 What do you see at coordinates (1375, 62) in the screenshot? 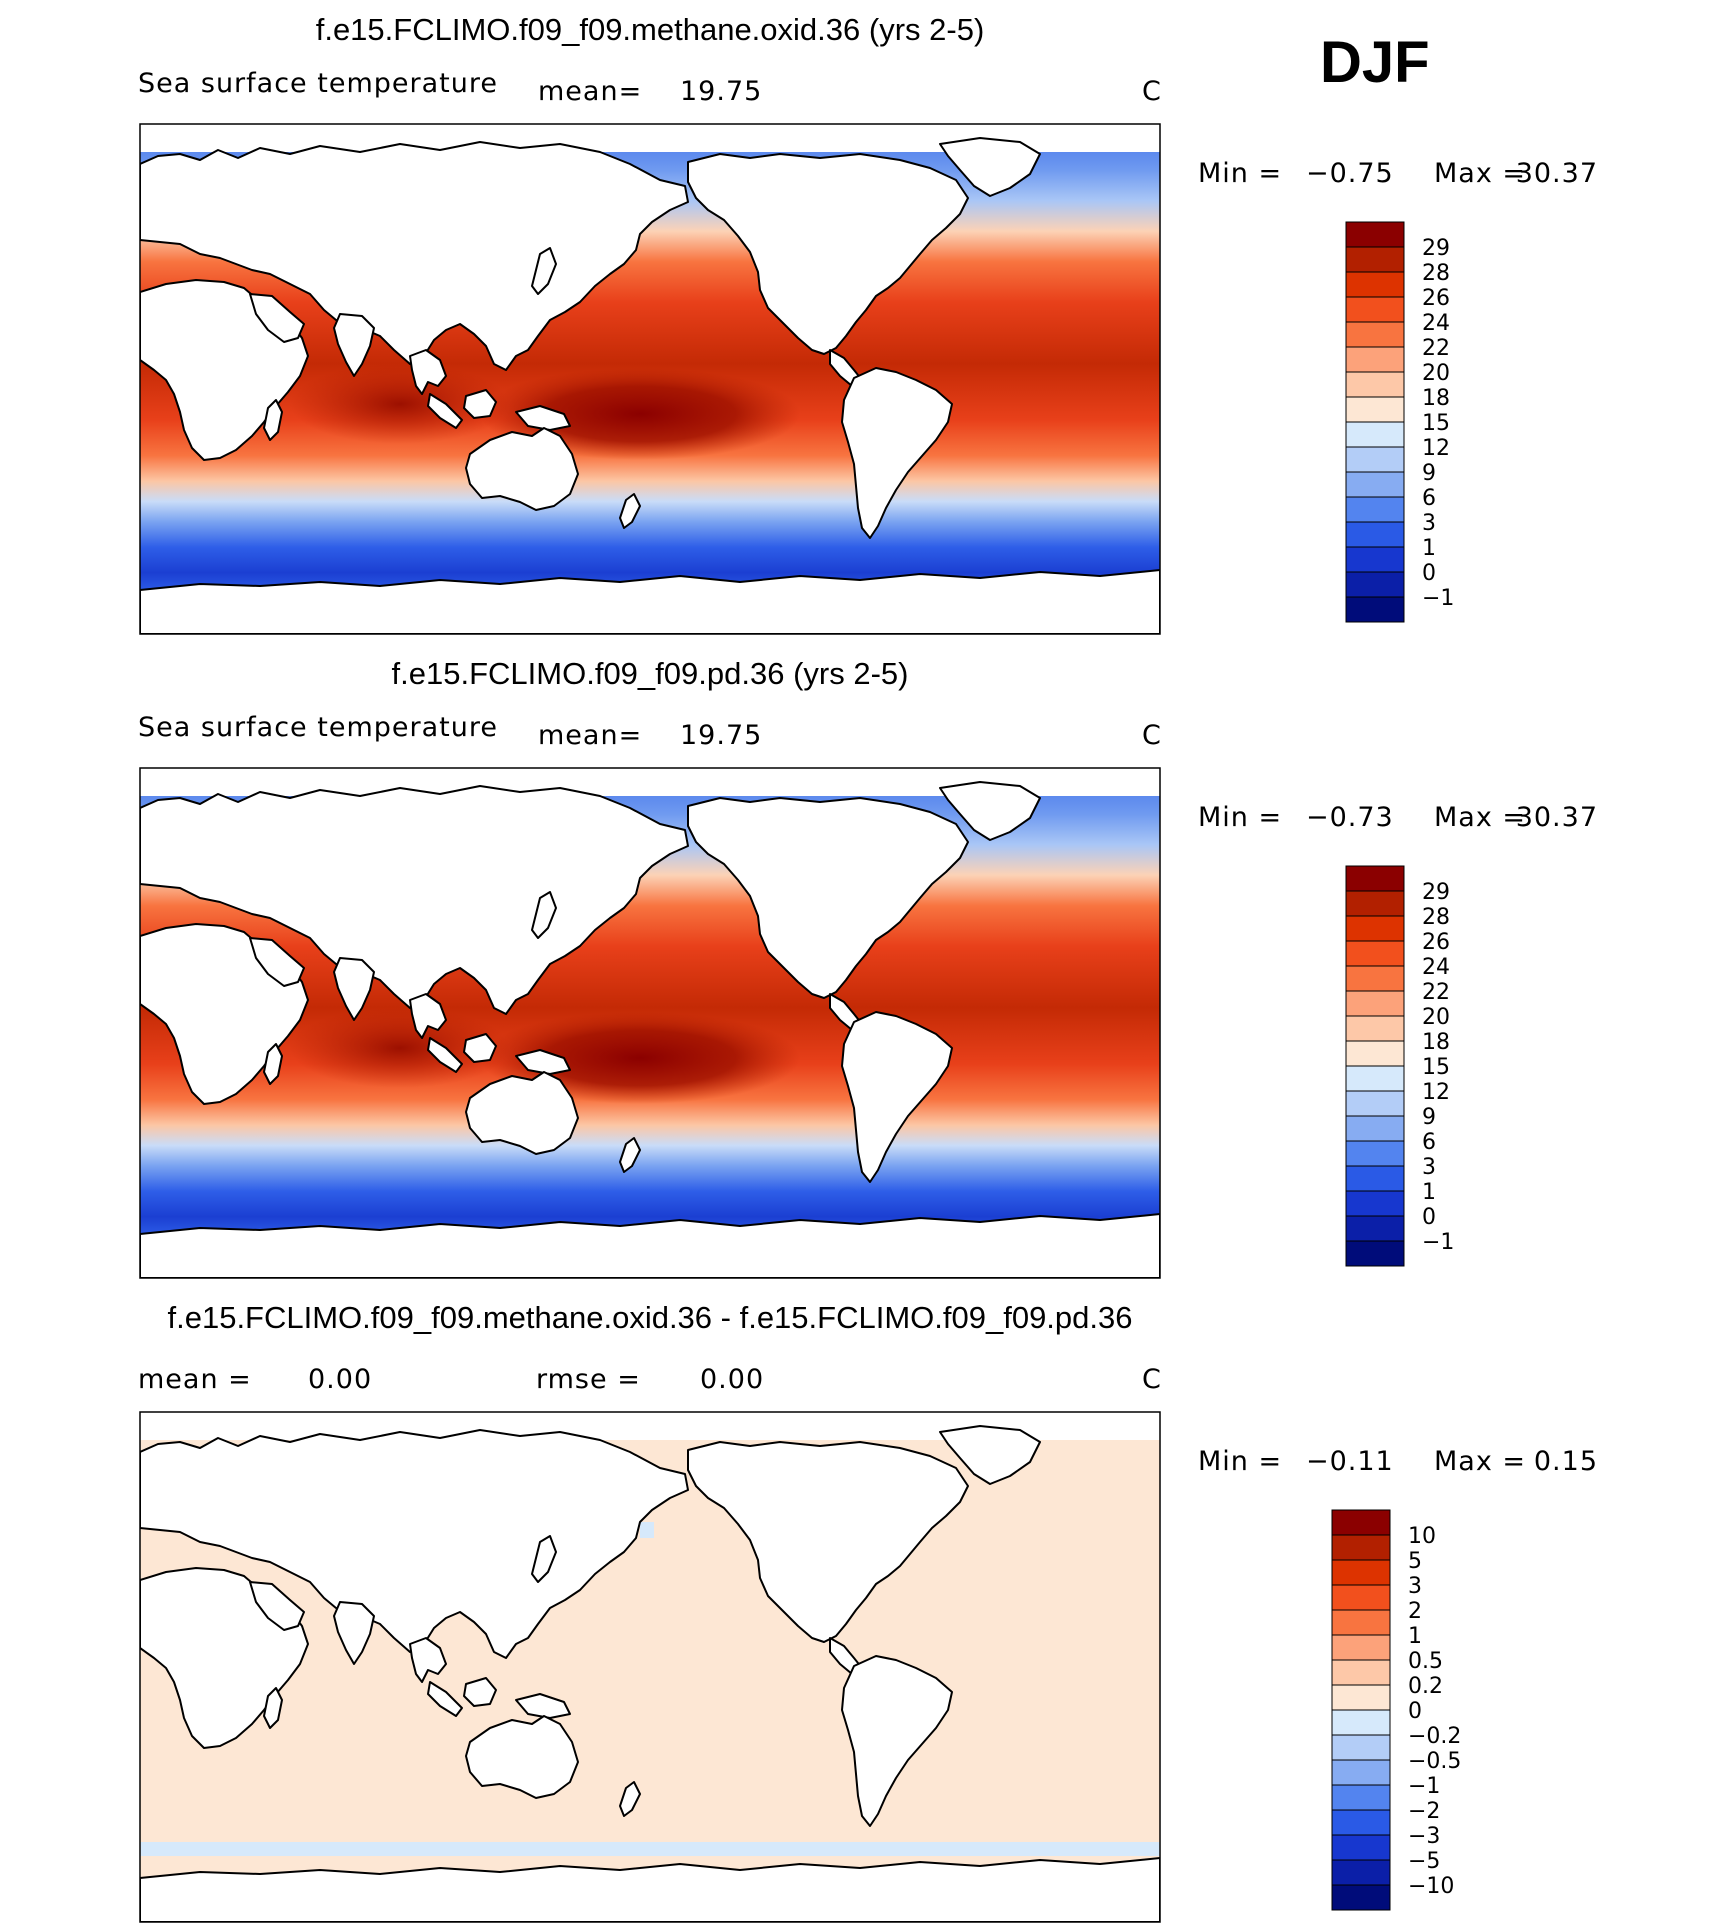
I see `season-label: DJF` at bounding box center [1375, 62].